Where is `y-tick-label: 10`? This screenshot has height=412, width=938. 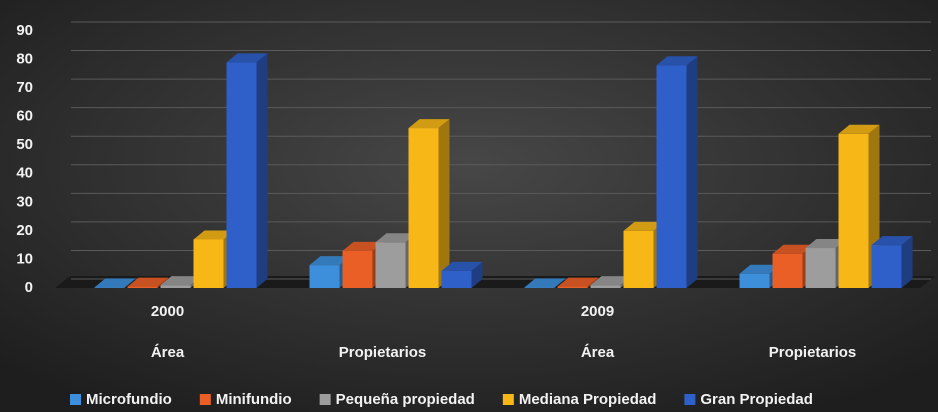 y-tick-label: 10 is located at coordinates (24, 258).